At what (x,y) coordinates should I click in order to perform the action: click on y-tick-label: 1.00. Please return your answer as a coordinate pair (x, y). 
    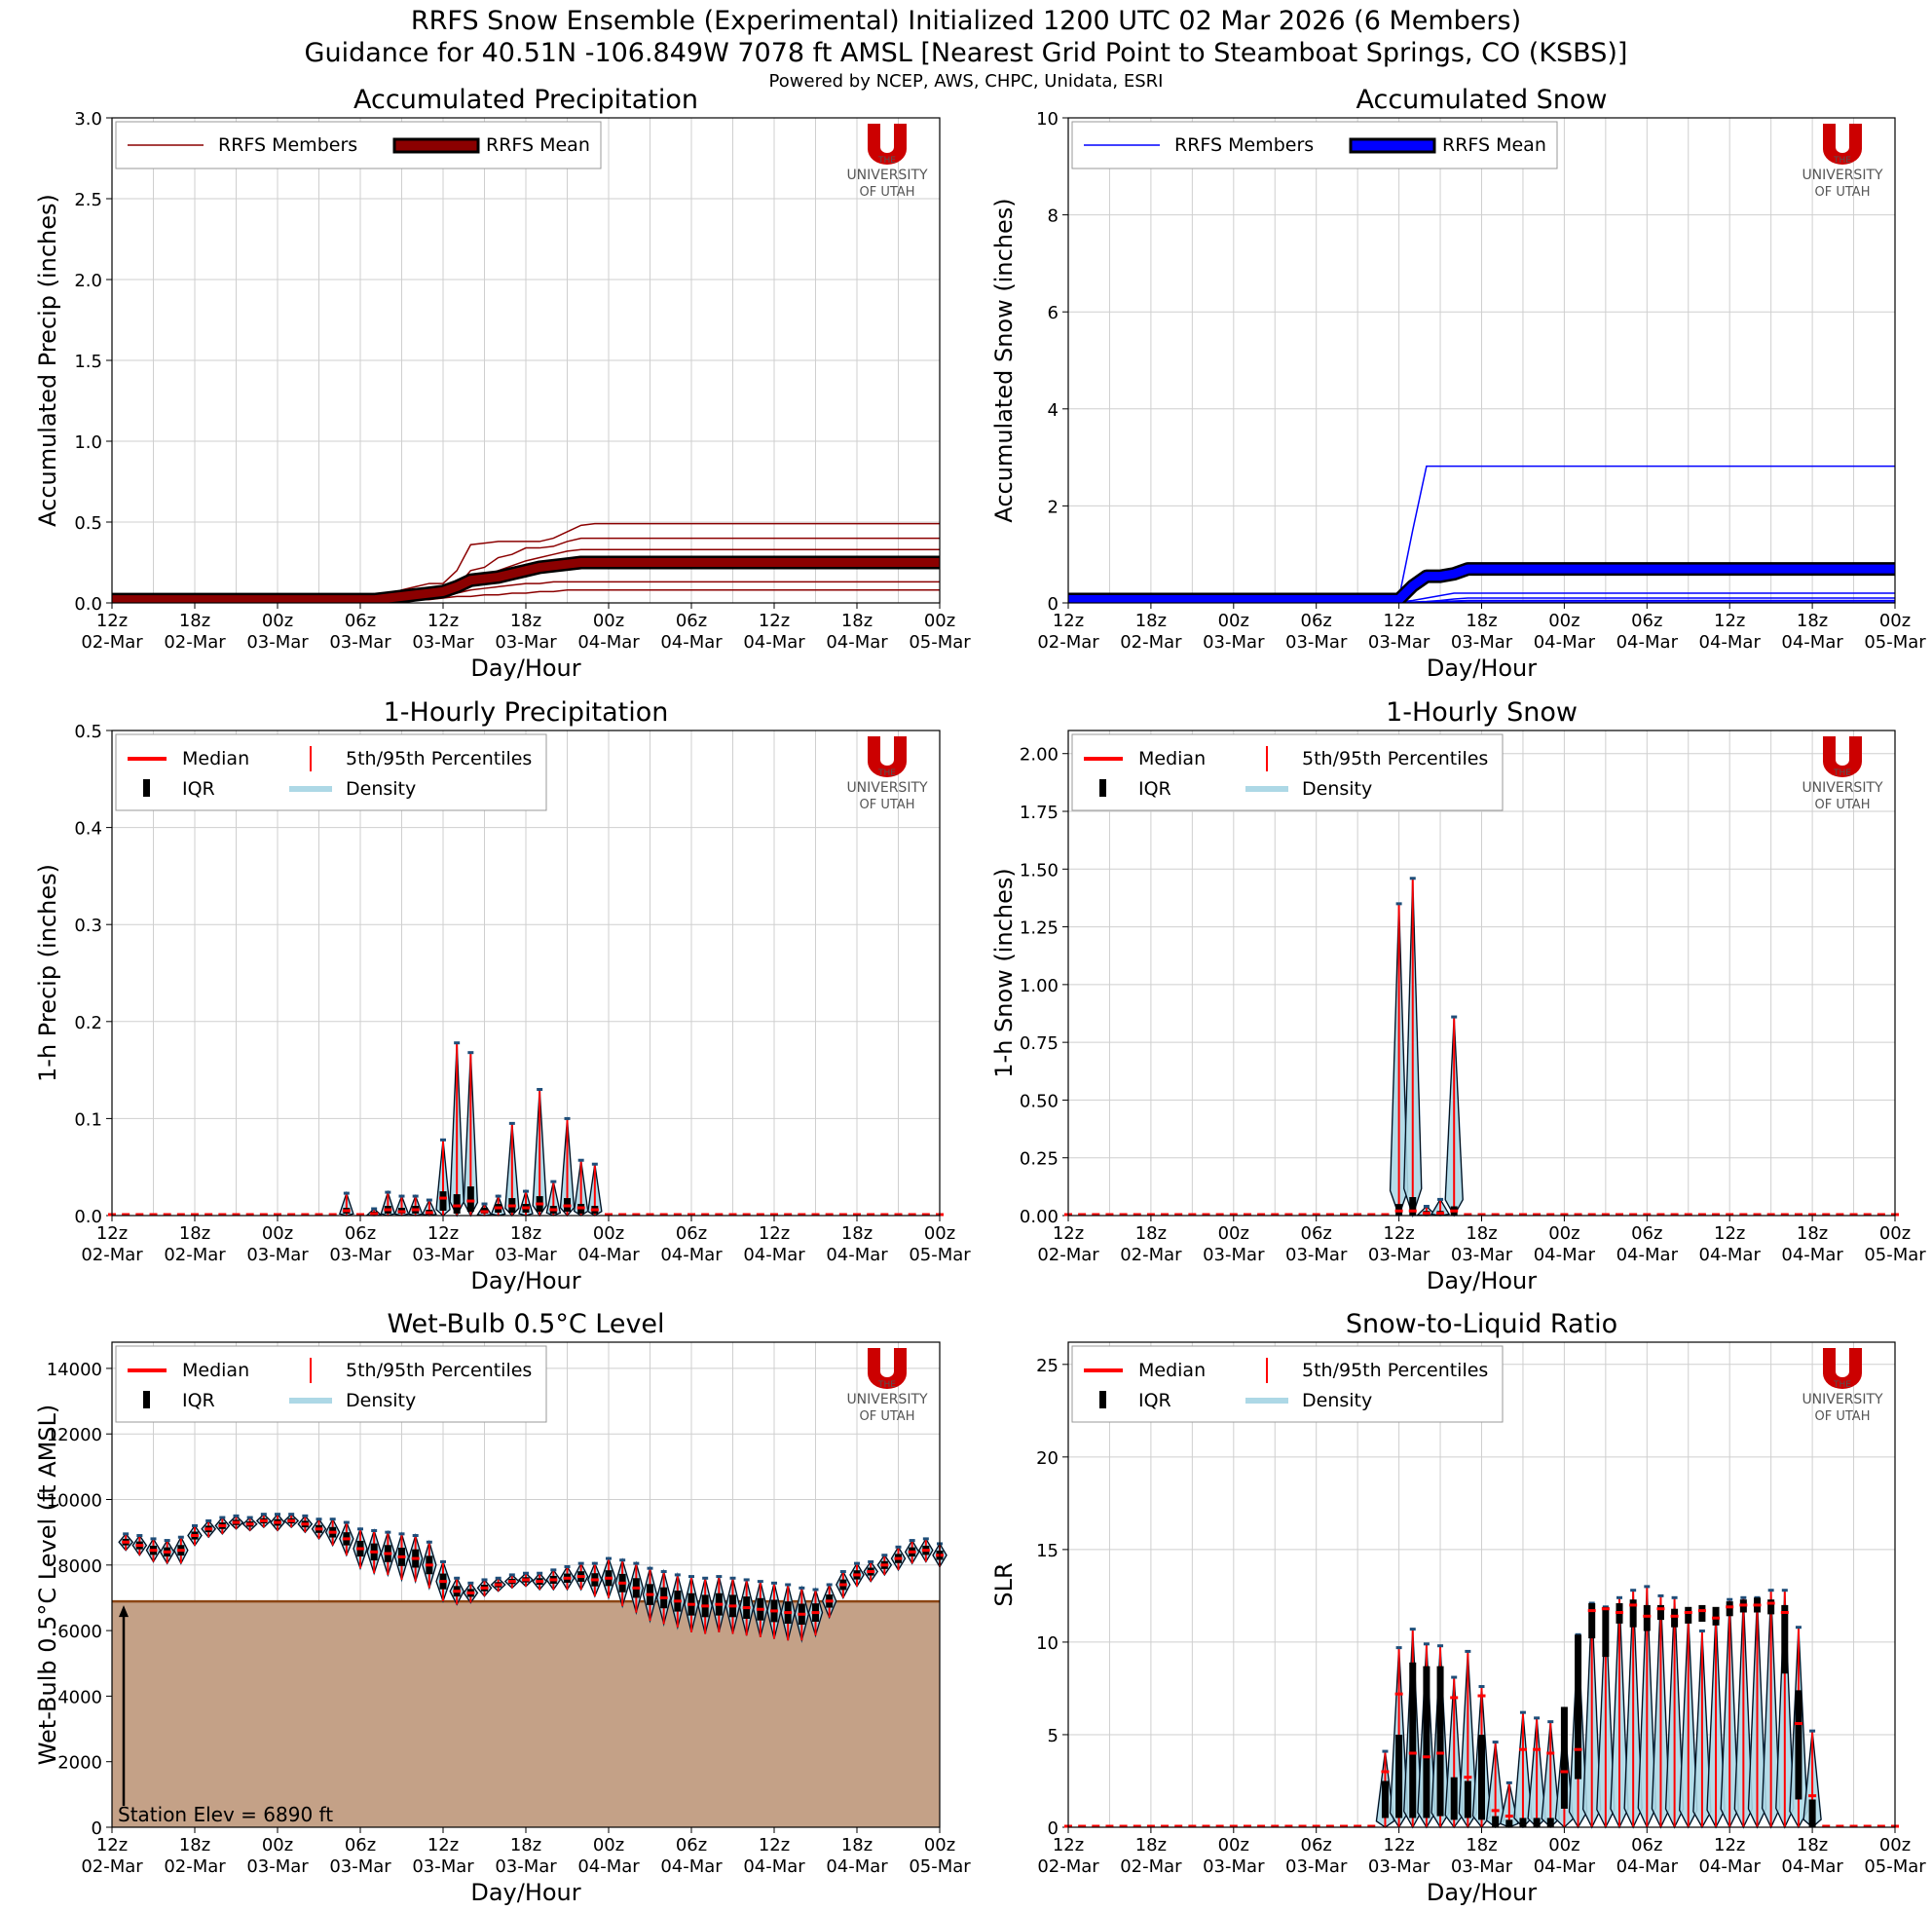
    Looking at the image, I should click on (1039, 986).